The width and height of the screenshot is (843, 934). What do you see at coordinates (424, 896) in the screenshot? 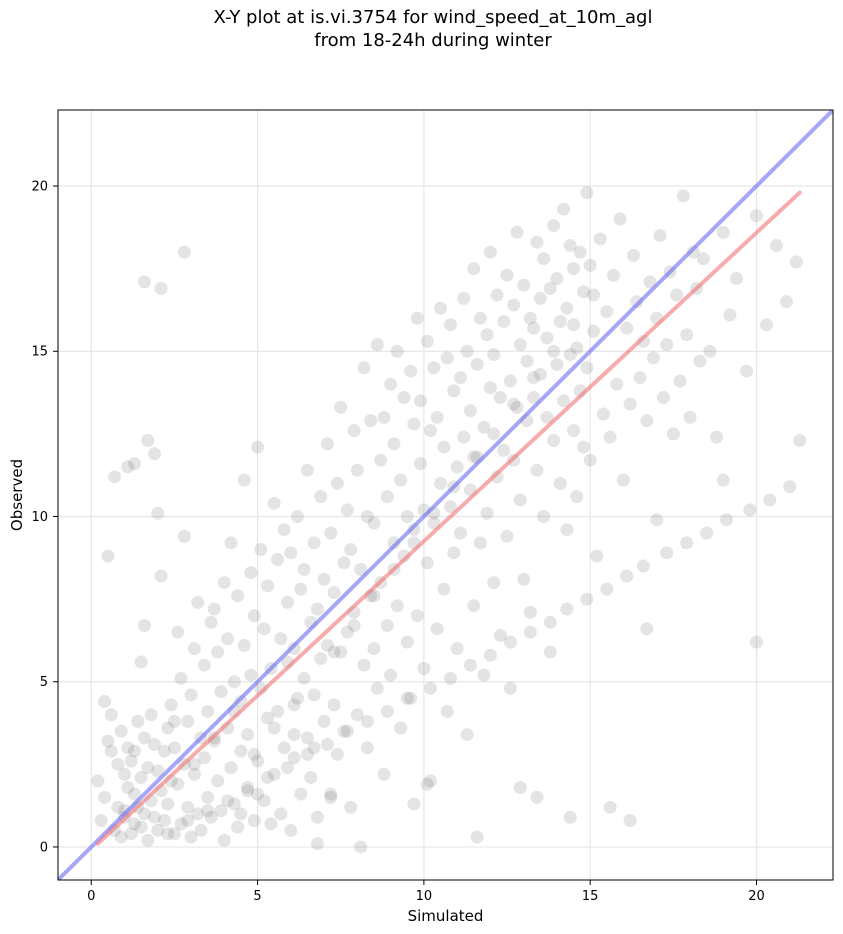
I see `x-tick-label: 10` at bounding box center [424, 896].